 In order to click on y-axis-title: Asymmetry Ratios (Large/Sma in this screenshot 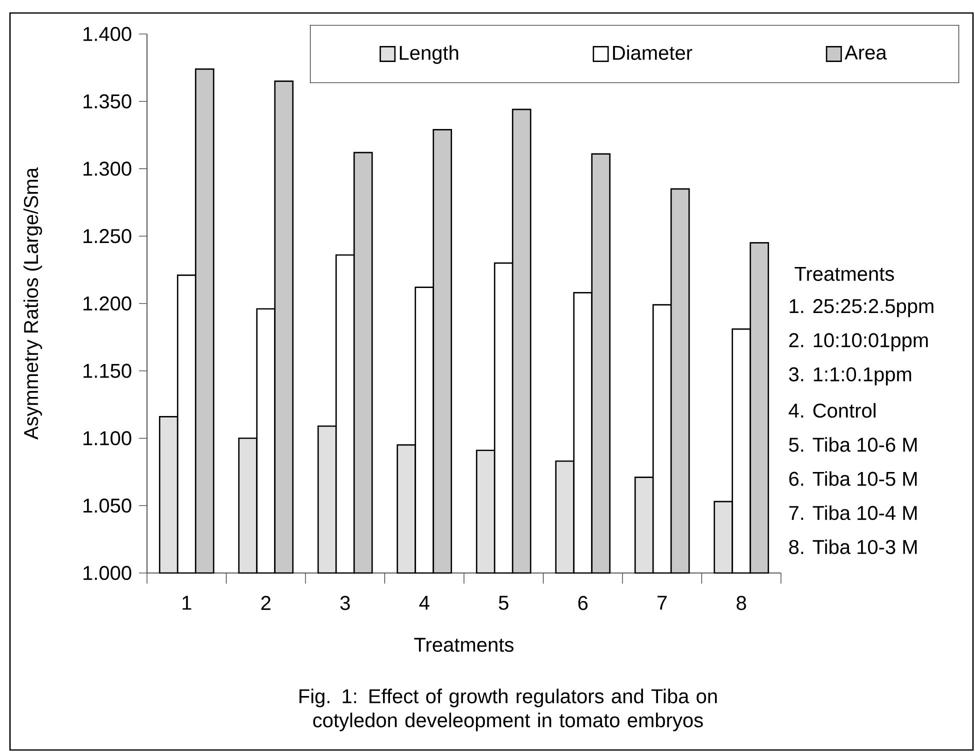, I will do `click(32, 303)`.